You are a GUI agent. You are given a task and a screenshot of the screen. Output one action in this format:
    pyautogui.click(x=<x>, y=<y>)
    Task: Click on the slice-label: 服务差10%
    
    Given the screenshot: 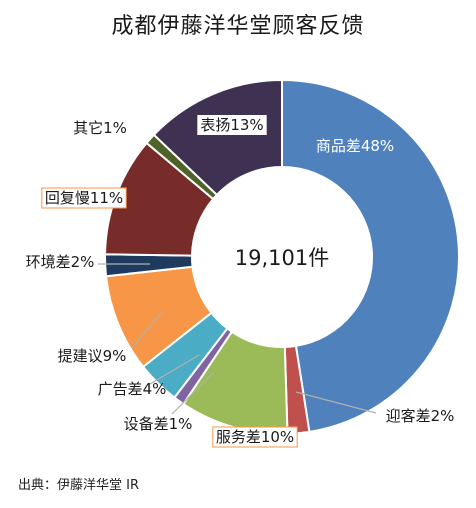 What is the action you would take?
    pyautogui.click(x=255, y=437)
    